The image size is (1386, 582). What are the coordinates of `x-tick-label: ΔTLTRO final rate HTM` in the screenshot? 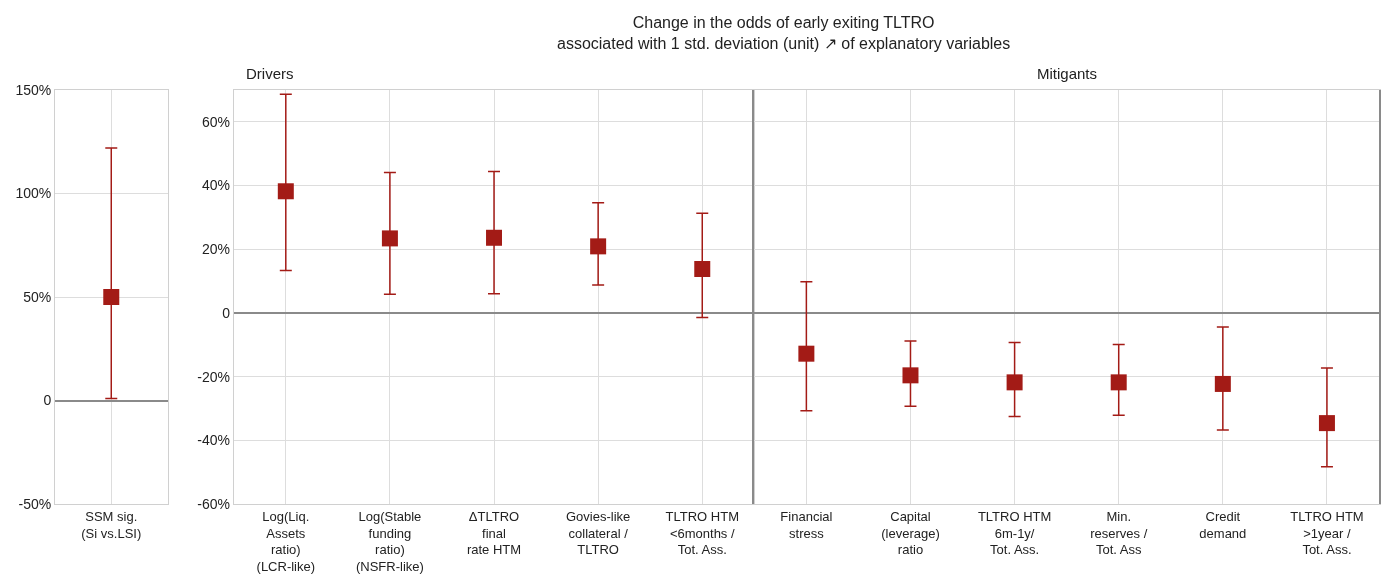 It's located at (494, 533).